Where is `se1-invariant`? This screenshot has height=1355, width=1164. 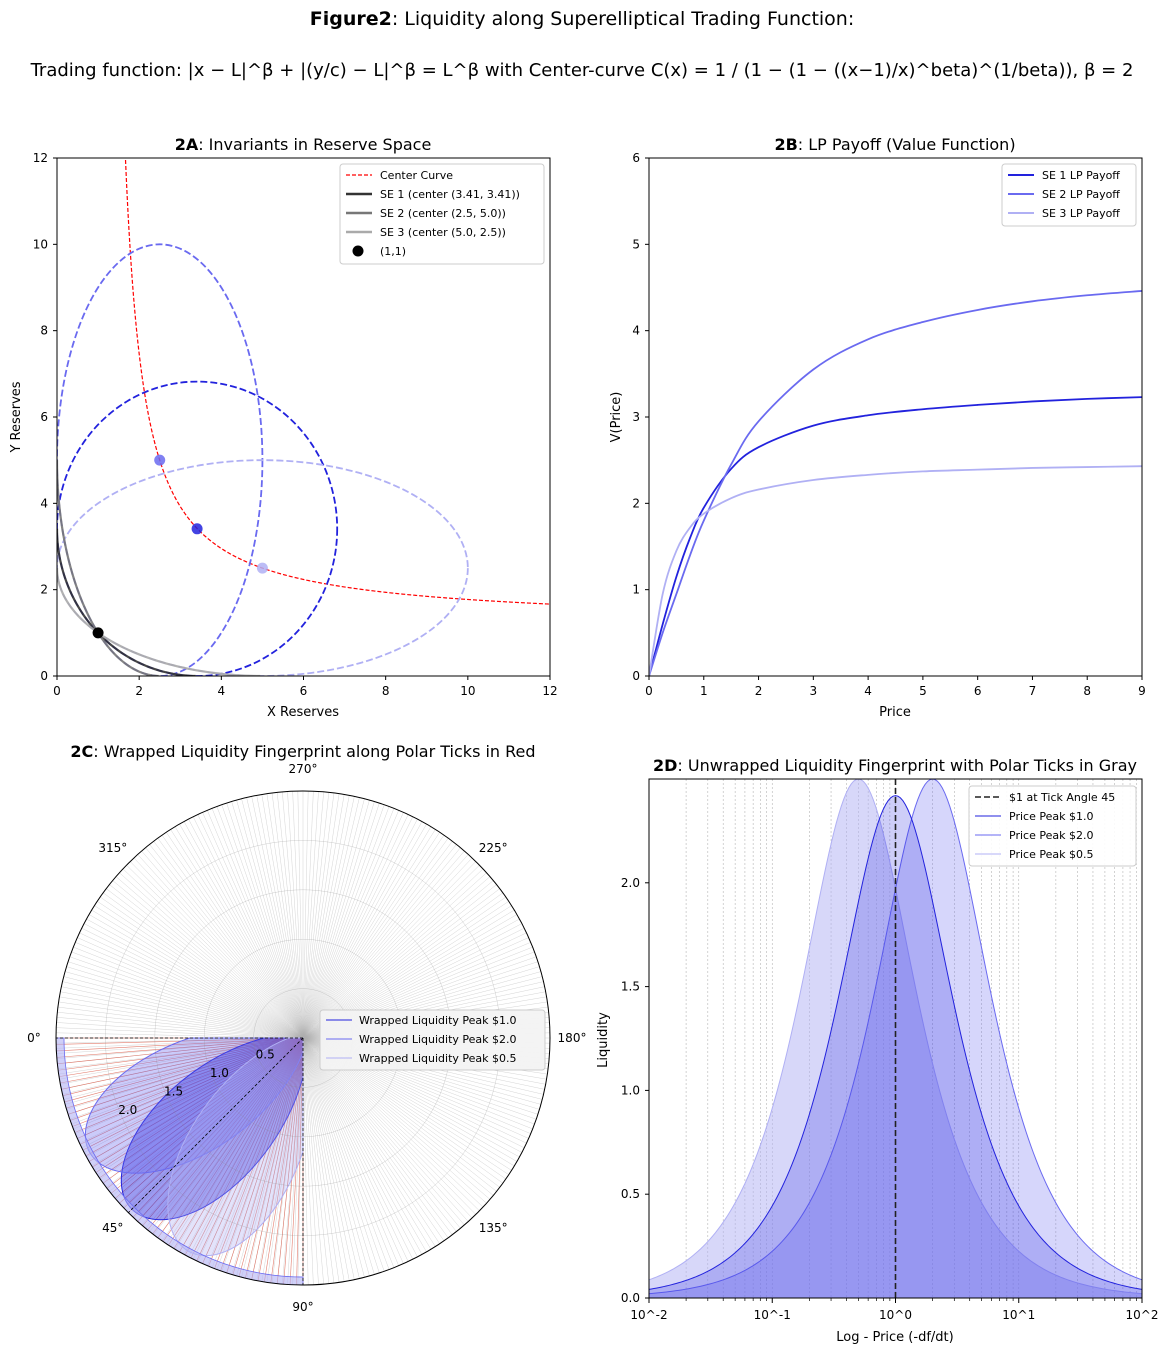 se1-invariant is located at coordinates (126, 602).